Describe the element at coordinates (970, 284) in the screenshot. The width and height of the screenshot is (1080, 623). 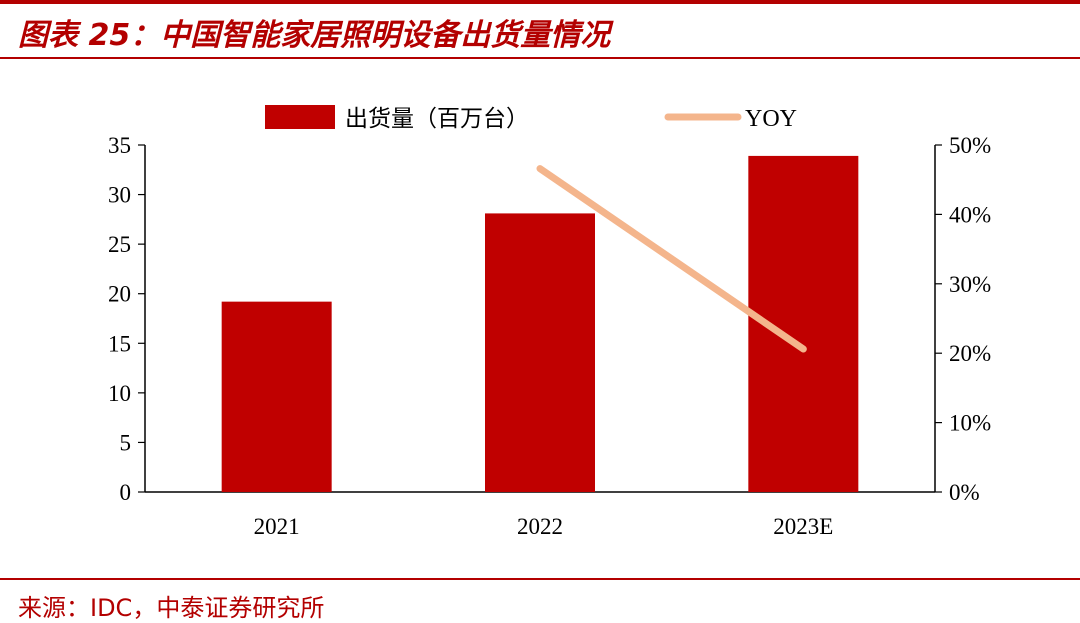
I see `right-tick-label: 30%` at that location.